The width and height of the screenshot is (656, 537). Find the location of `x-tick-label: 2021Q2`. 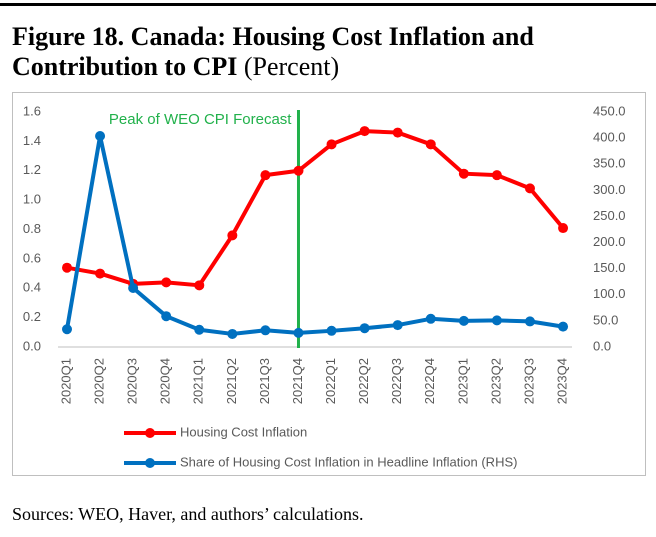

x-tick-label: 2021Q2 is located at coordinates (231, 381).